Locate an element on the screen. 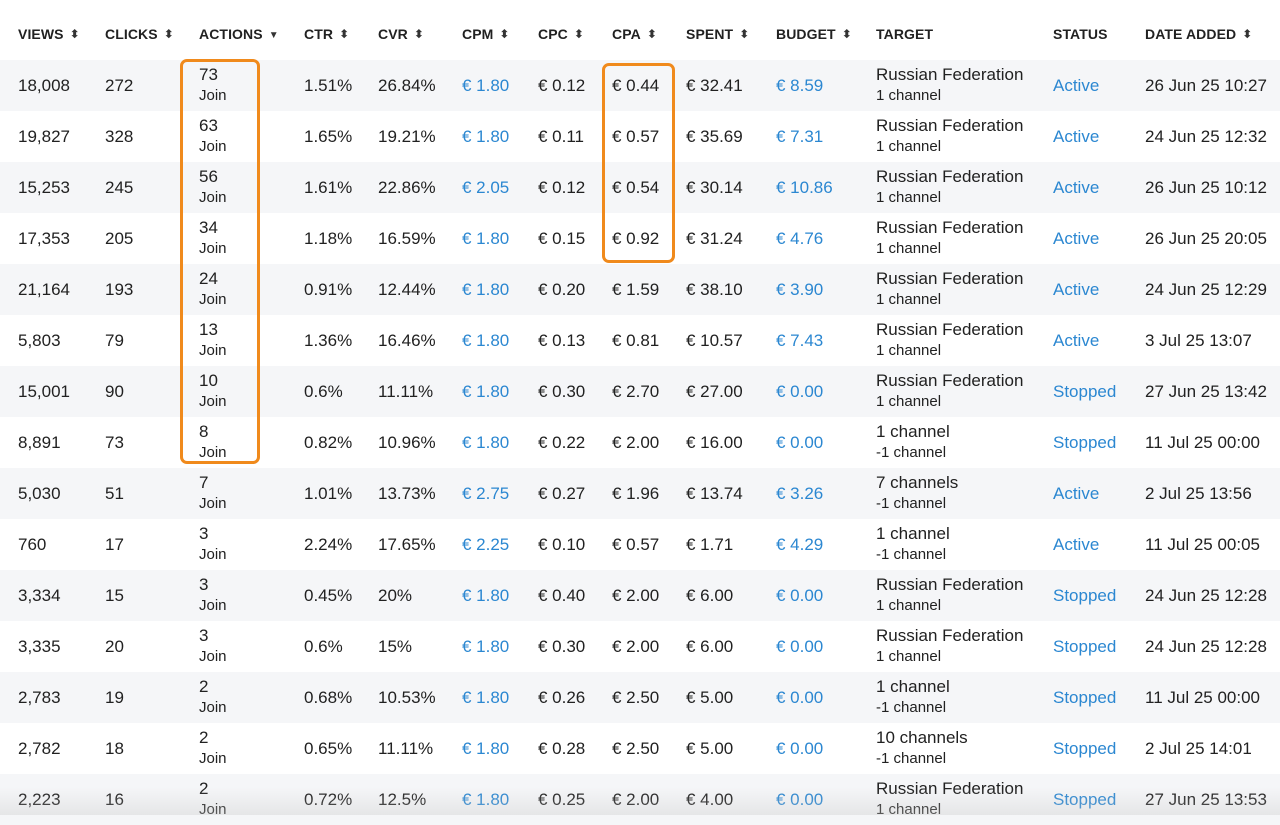 The image size is (1280, 825). cell-budget: € 7.43 is located at coordinates (800, 340).